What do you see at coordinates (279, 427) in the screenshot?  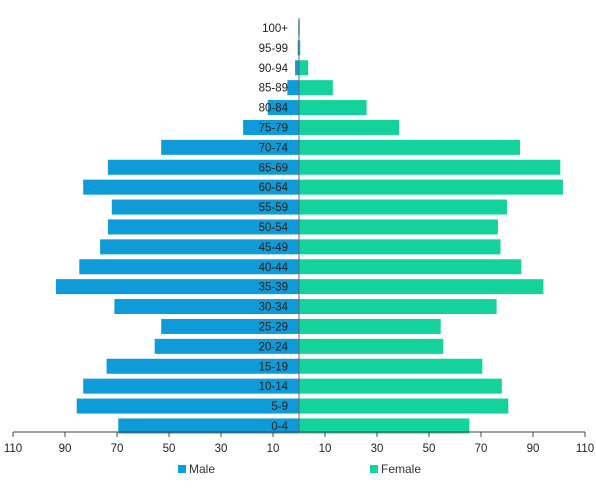 I see `age-label-0-4: 0-4` at bounding box center [279, 427].